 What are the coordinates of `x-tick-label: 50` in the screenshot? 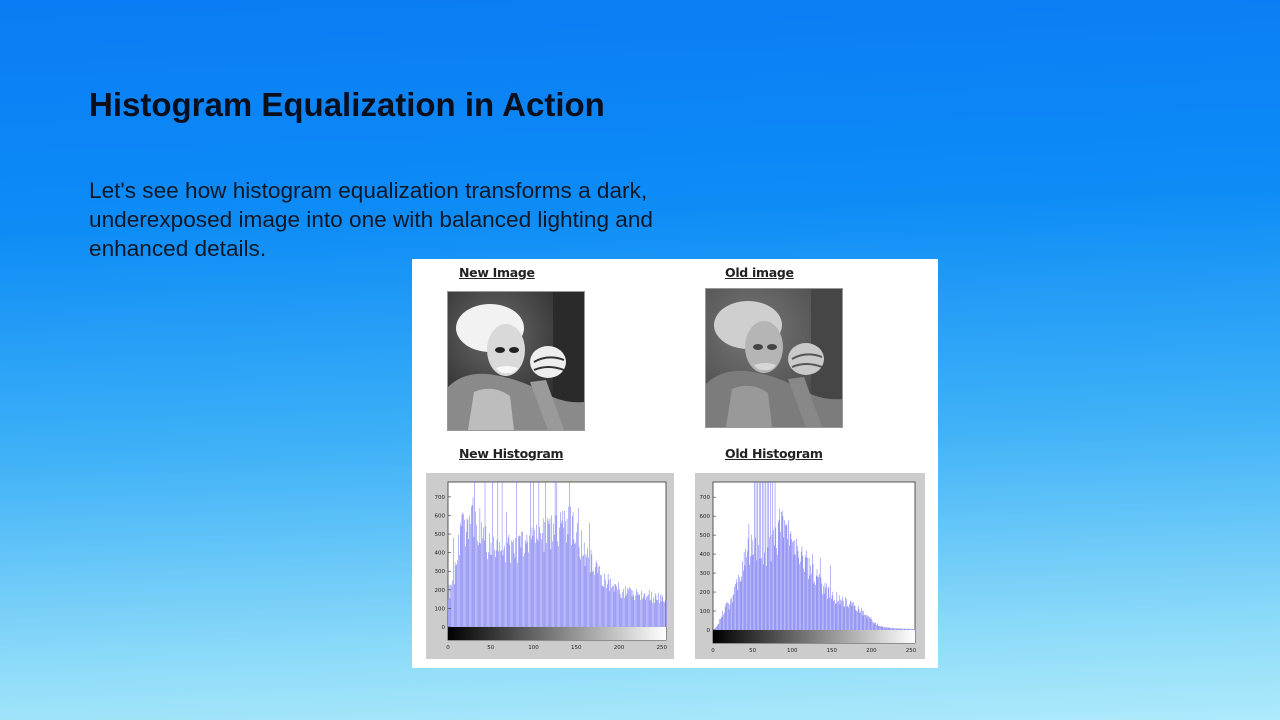 It's located at (490, 648).